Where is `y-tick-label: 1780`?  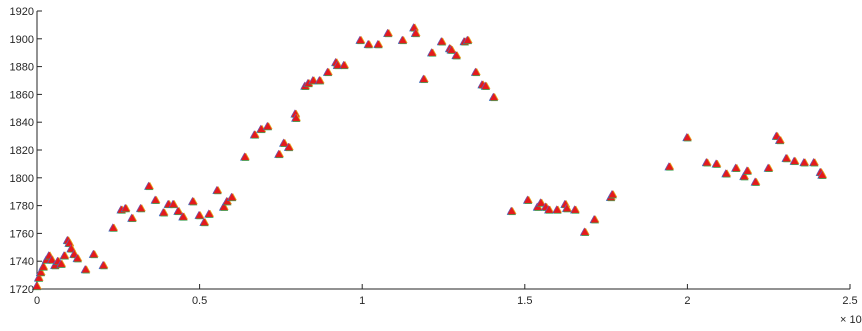 y-tick-label: 1780 is located at coordinates (22, 207).